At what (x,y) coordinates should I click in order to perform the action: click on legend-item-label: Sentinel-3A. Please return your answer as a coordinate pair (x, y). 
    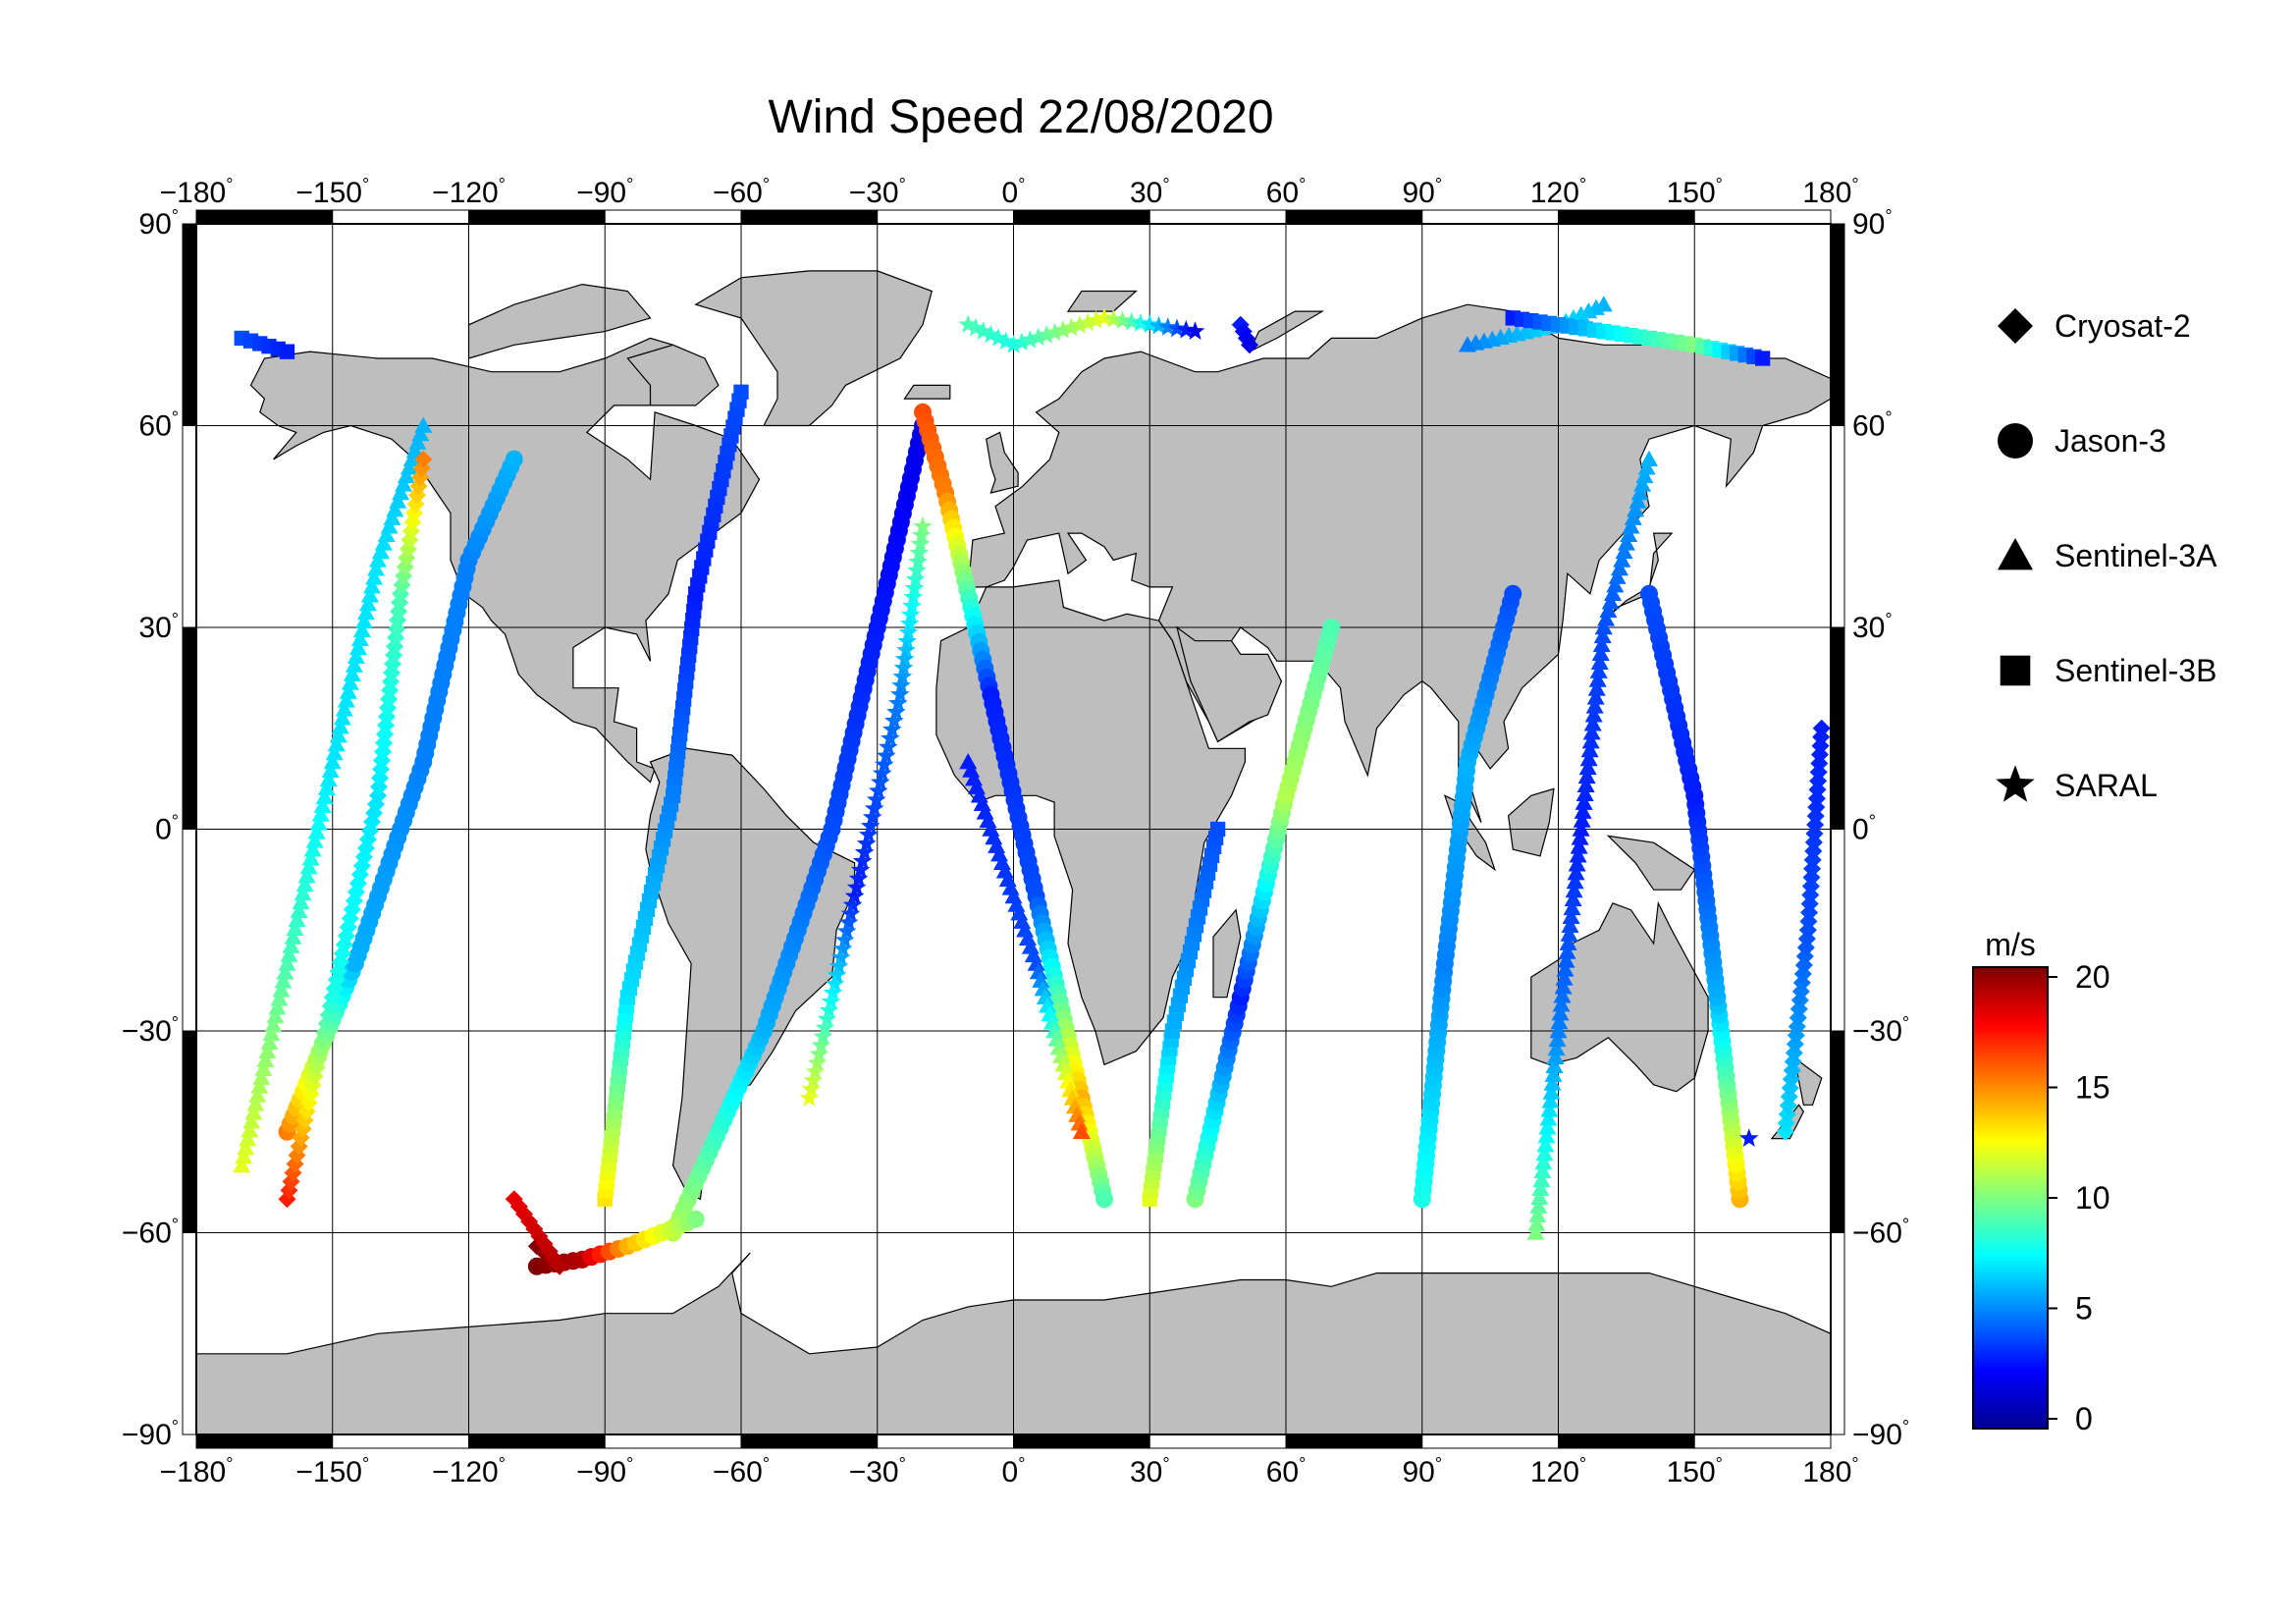
    Looking at the image, I should click on (2136, 556).